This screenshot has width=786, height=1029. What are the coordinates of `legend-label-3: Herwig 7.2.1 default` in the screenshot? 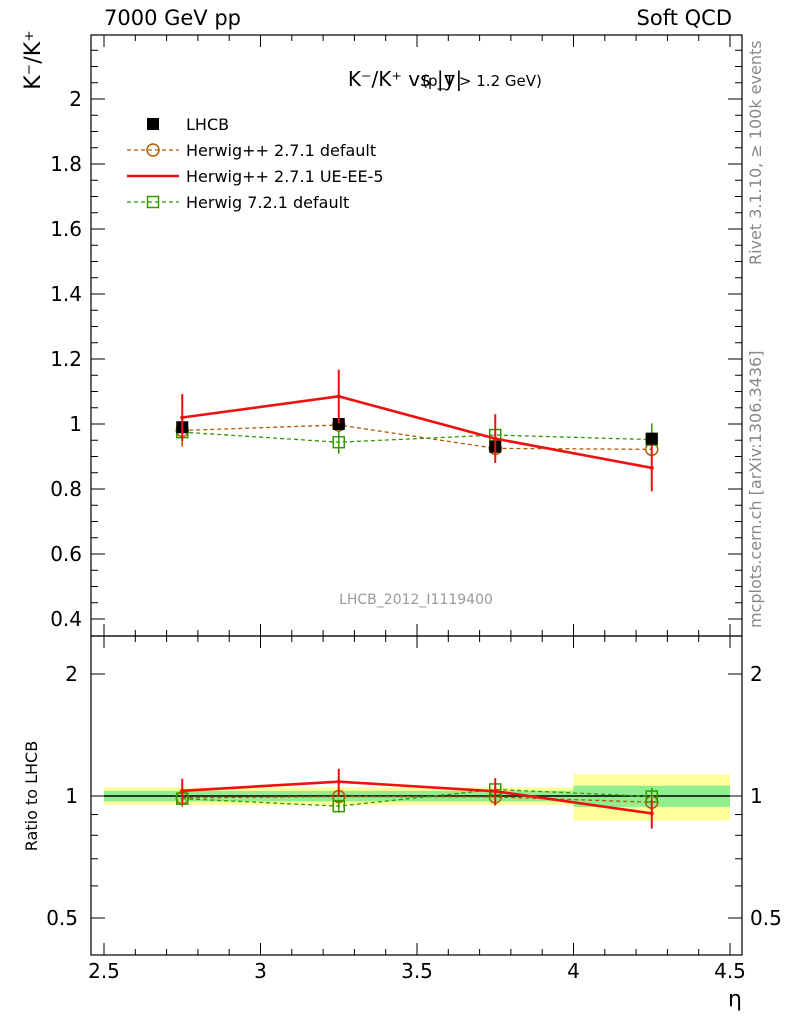 It's located at (267, 202).